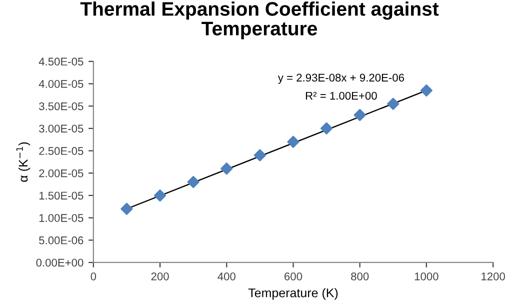 Image resolution: width=519 pixels, height=307 pixels. What do you see at coordinates (293, 294) in the screenshot?
I see `x-axis-title: Temperature (K)` at bounding box center [293, 294].